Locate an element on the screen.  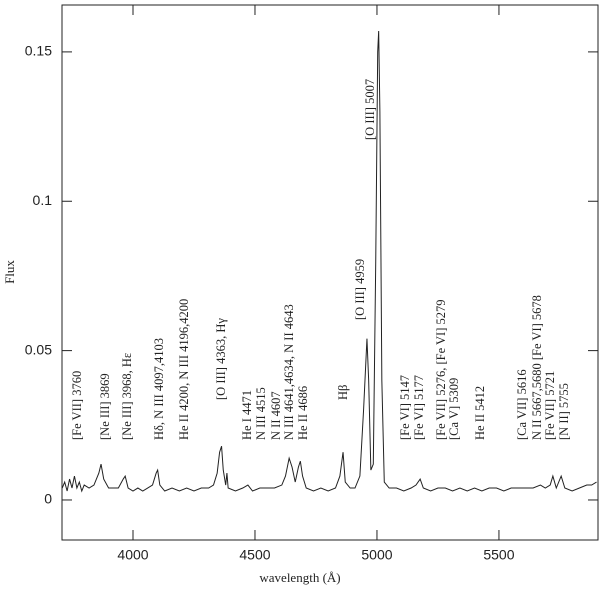
x-tick-label: 5000 is located at coordinates (376, 555).